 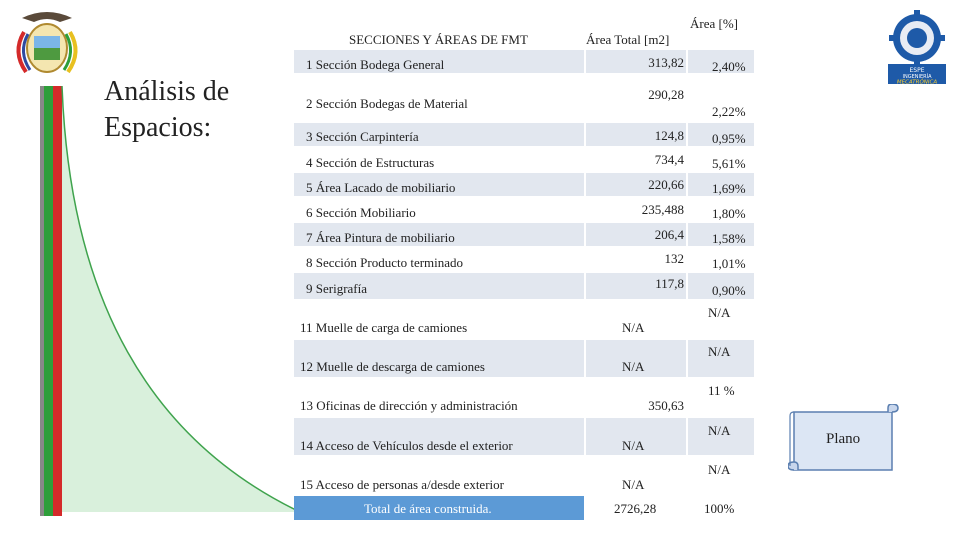 What do you see at coordinates (306, 405) in the screenshot?
I see `row-number: 13` at bounding box center [306, 405].